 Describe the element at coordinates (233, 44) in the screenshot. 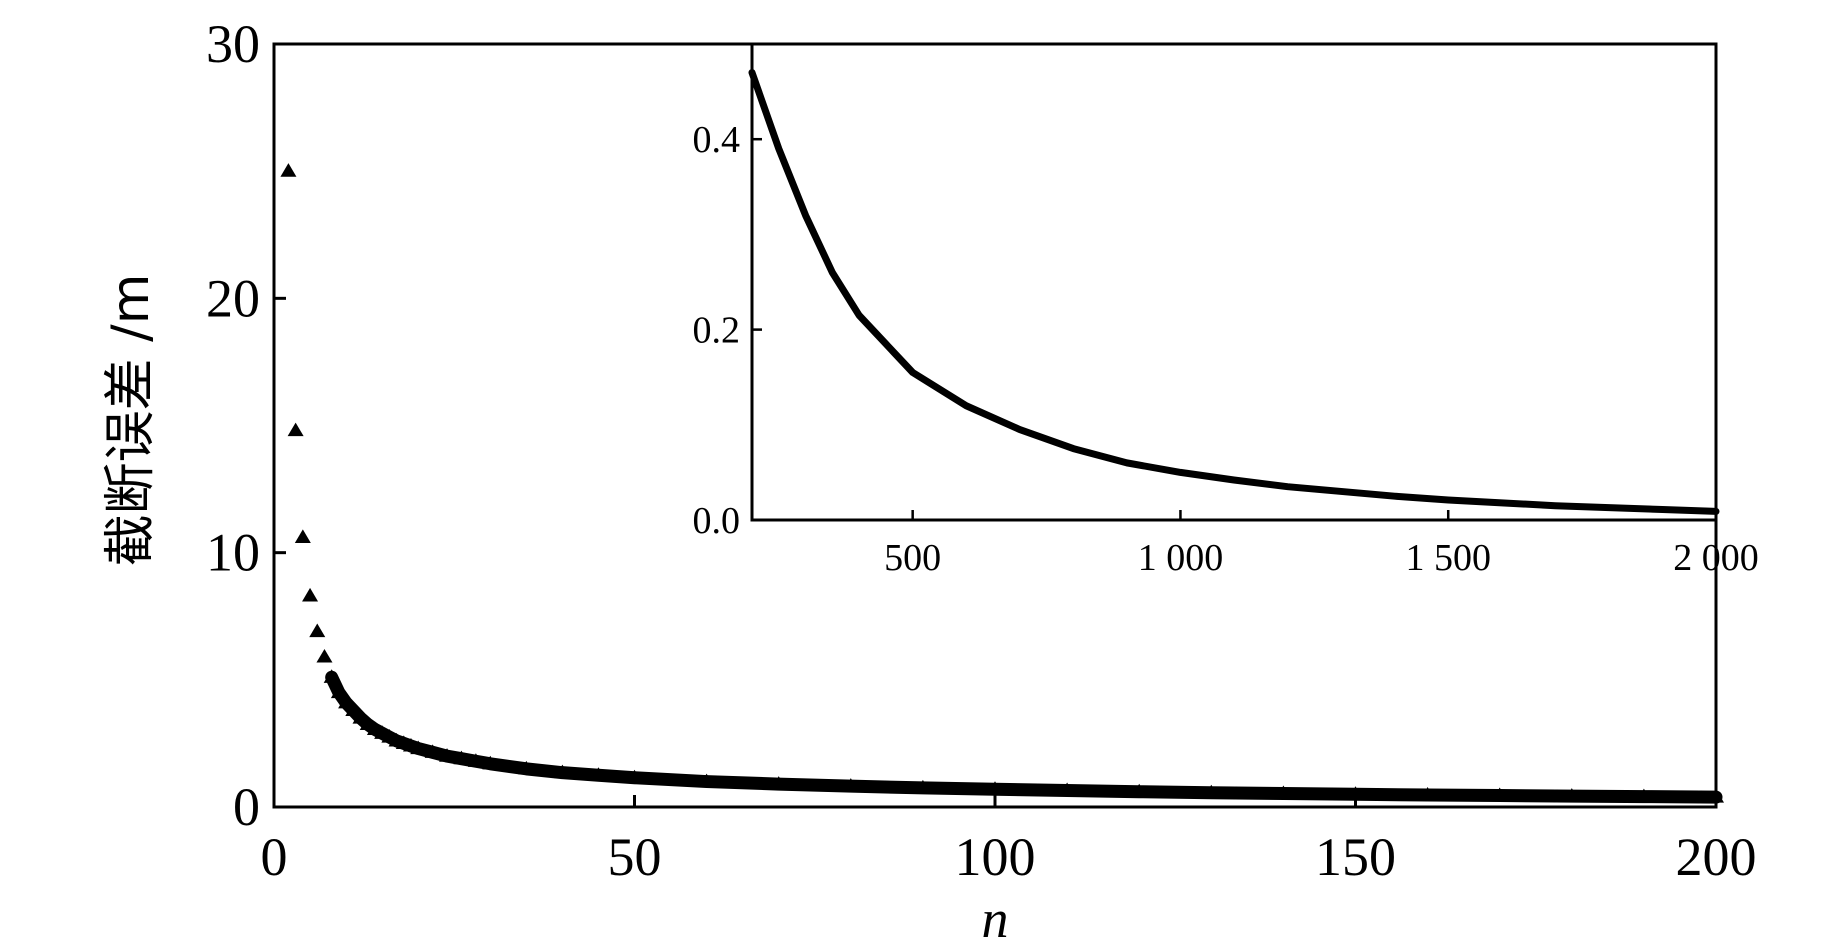

I see `main-y-tick-label-3: 30` at that location.